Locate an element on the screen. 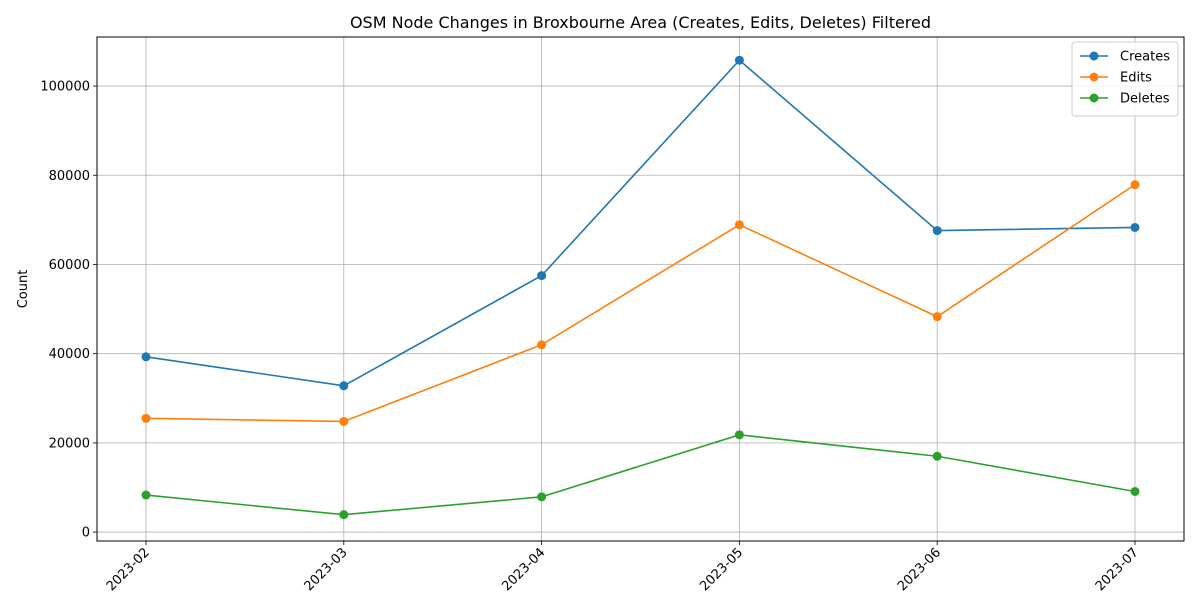 This screenshot has height=600, width=1200. y-tick-label: 80000 is located at coordinates (69, 176).